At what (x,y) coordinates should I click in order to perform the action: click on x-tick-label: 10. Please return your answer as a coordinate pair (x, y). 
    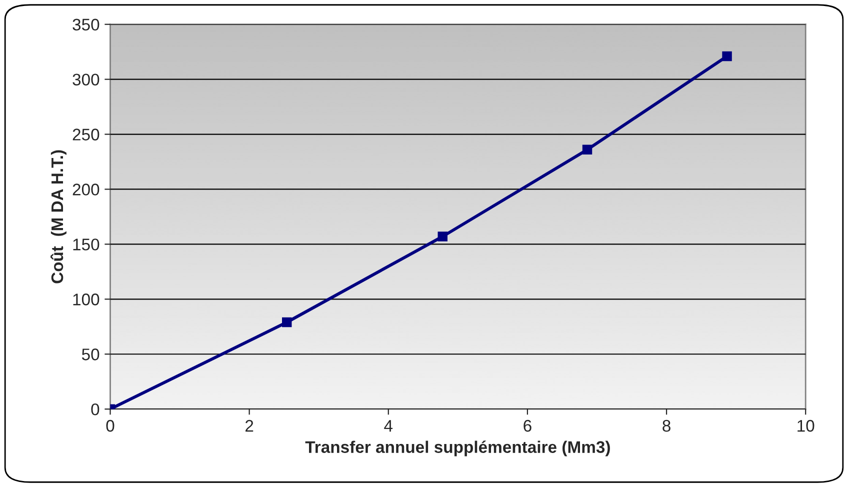
    Looking at the image, I should click on (806, 426).